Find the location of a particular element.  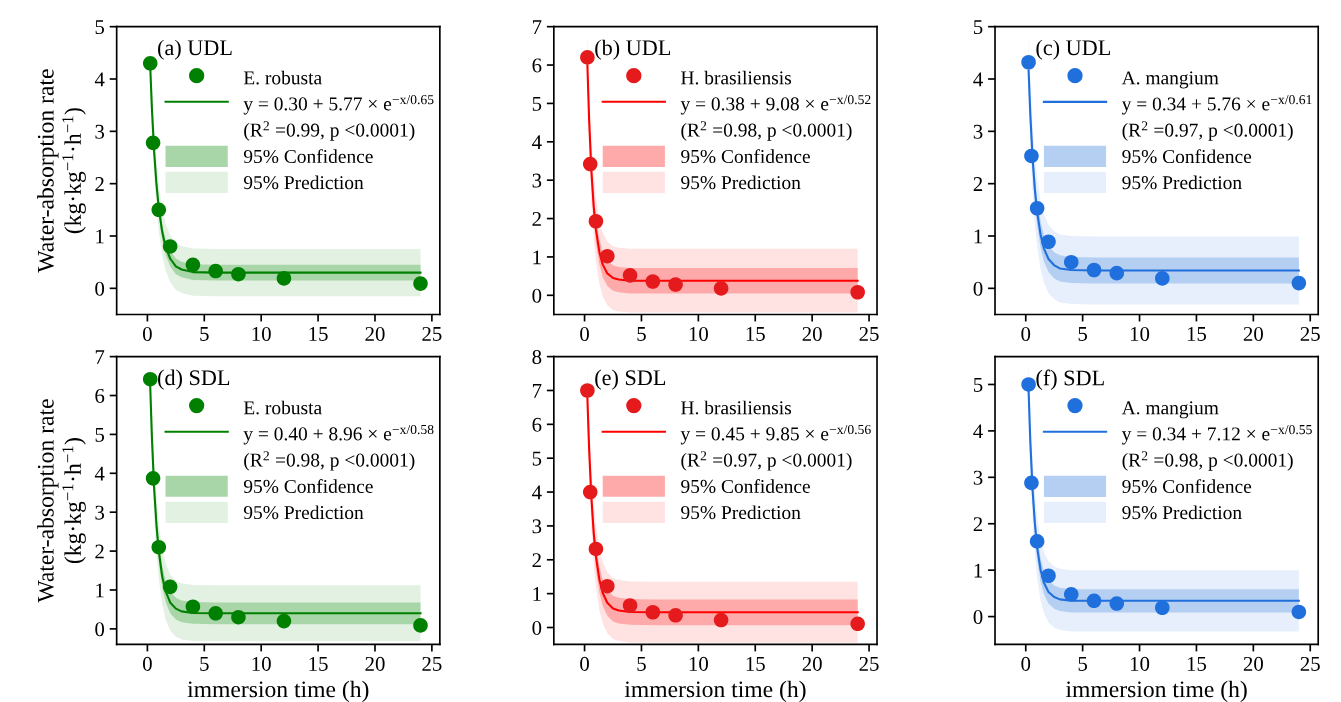

legend-label: y = 0.34 + 5.76 × e$^{−x/0.61}$ is located at coordinates (1216, 105).